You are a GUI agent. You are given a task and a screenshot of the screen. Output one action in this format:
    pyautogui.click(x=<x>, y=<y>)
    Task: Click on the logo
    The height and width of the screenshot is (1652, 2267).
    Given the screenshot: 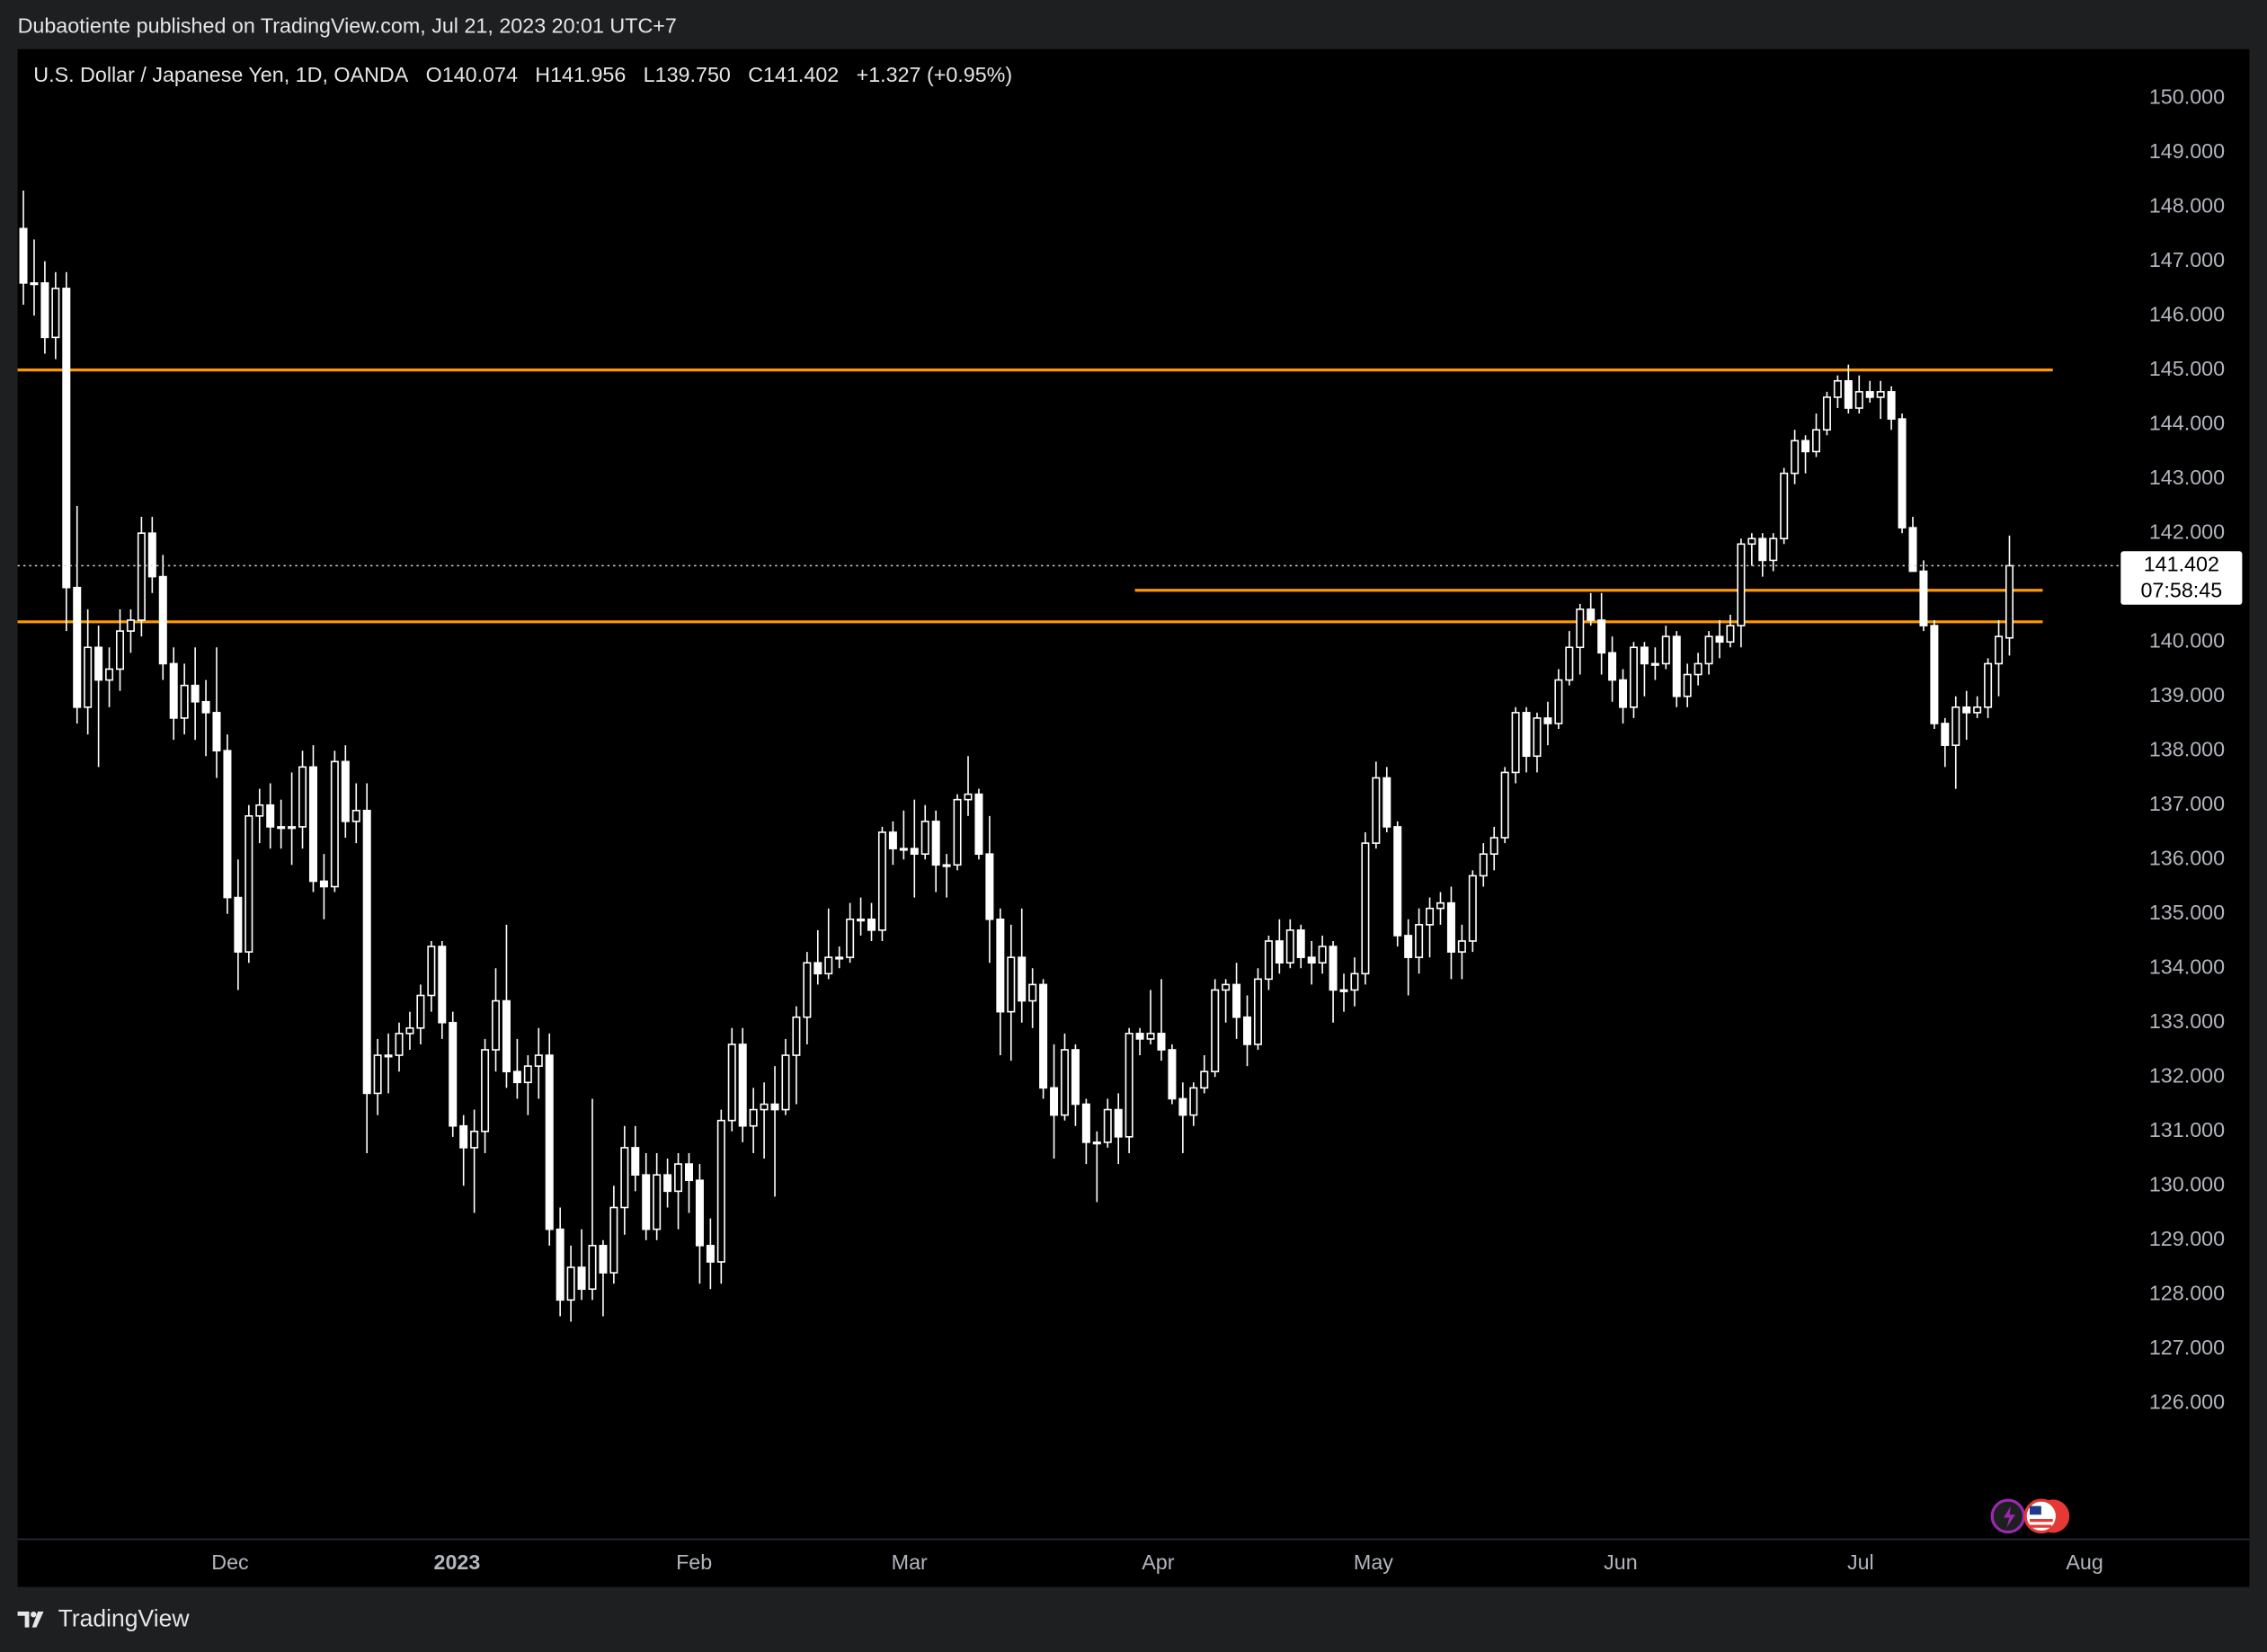 What is the action you would take?
    pyautogui.click(x=30, y=1619)
    